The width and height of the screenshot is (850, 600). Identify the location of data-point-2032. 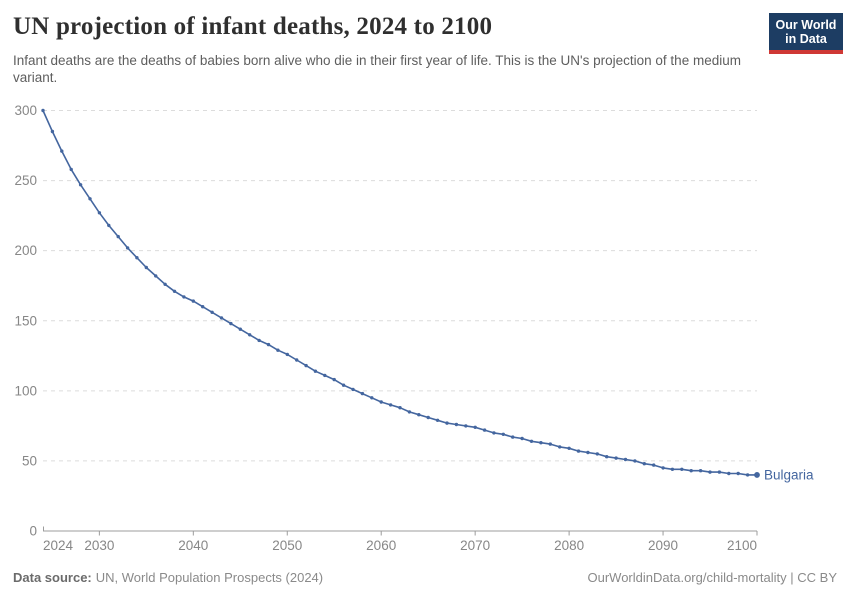
(118, 236).